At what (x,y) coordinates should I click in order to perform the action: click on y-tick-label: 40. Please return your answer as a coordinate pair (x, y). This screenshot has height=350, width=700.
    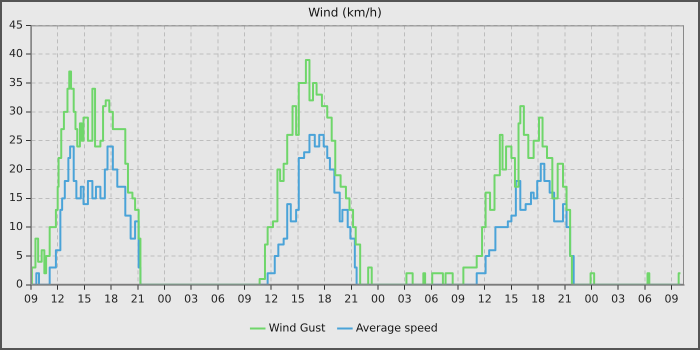
    Looking at the image, I should click on (15, 53).